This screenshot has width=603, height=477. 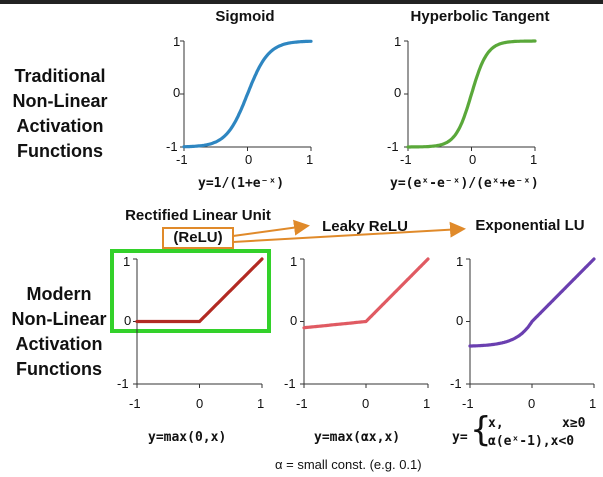 I want to click on relu-ytick: 0, so click(x=128, y=320).